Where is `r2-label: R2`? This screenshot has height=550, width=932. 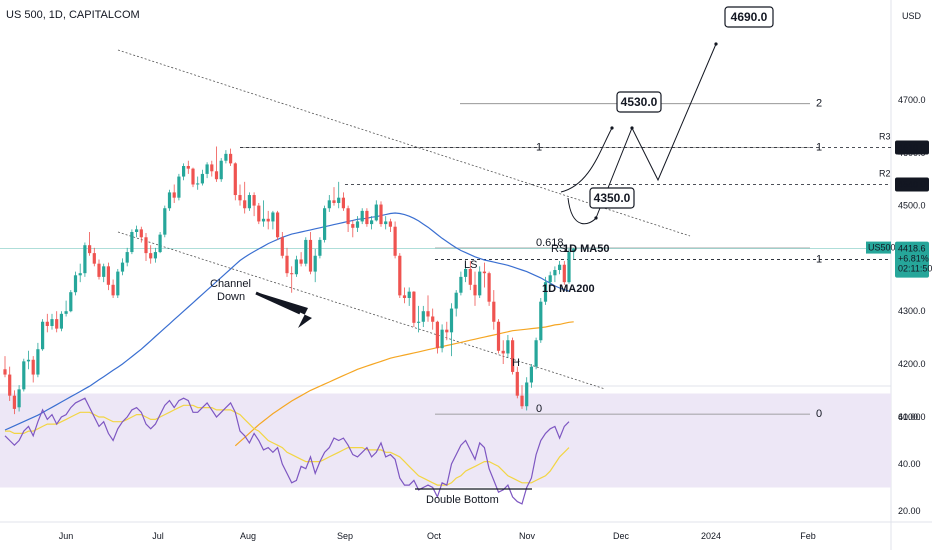
r2-label: R2 is located at coordinates (885, 173).